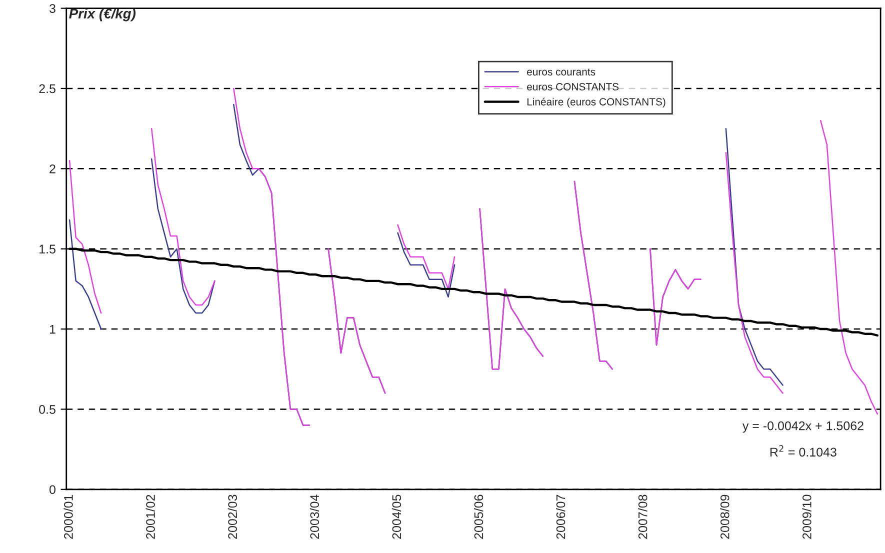 The width and height of the screenshot is (885, 553). What do you see at coordinates (48, 249) in the screenshot?
I see `y-tick-label: 1.5` at bounding box center [48, 249].